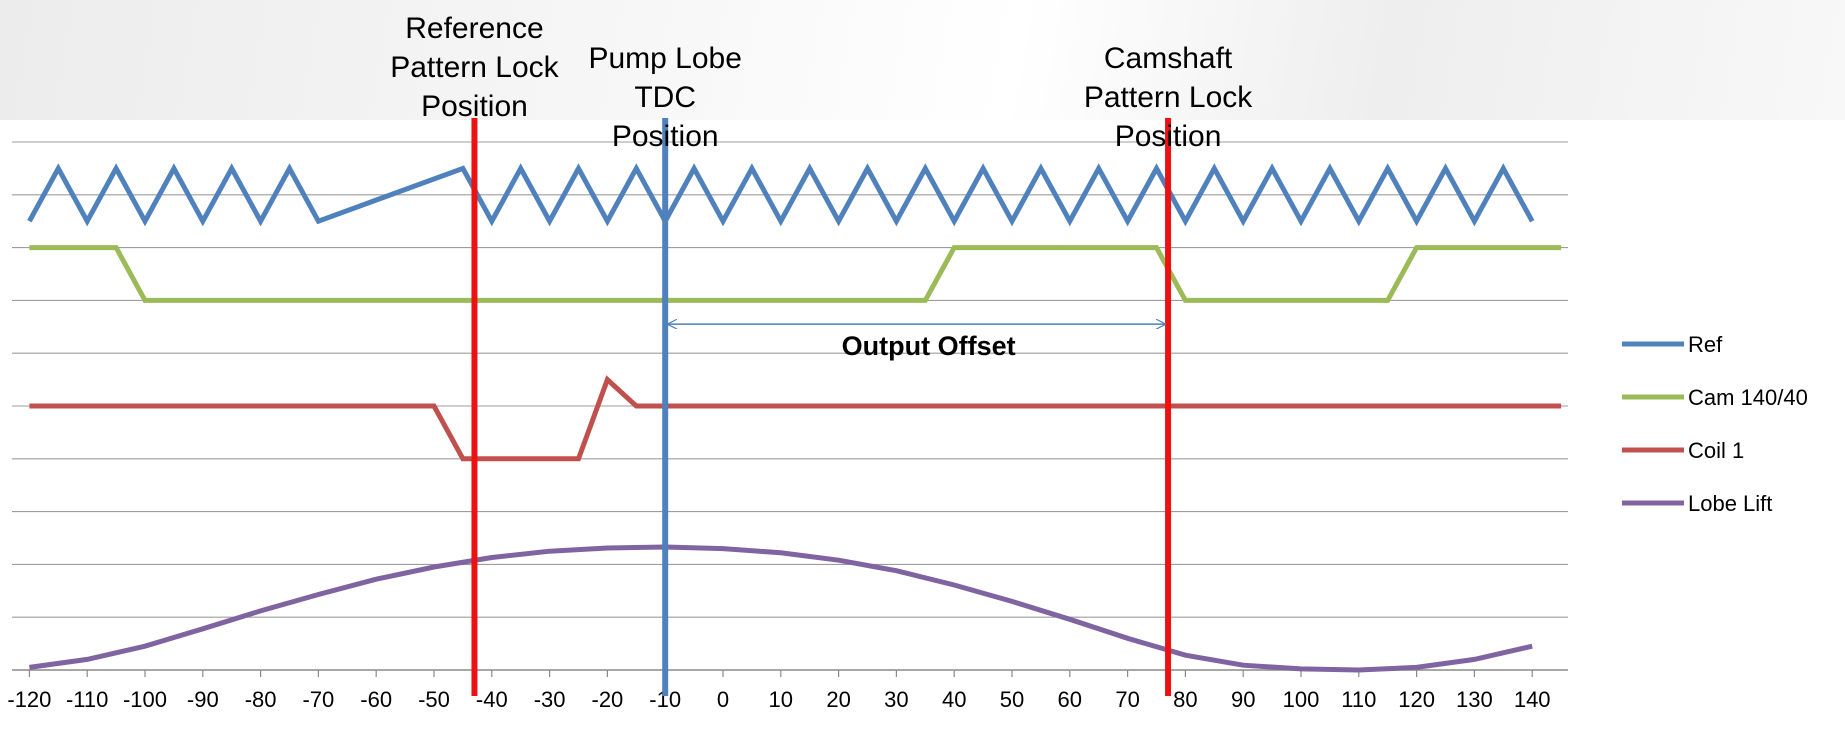 The image size is (1845, 730). I want to click on x-tick-label: 30, so click(896, 699).